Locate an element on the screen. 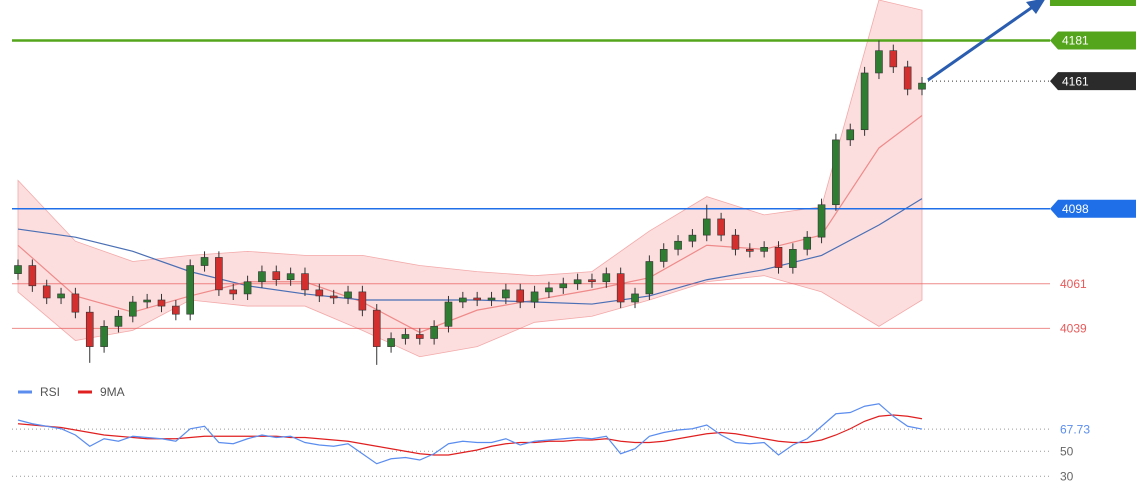 Image resolution: width=1140 pixels, height=500 pixels. trend-arrow is located at coordinates (1031, 41).